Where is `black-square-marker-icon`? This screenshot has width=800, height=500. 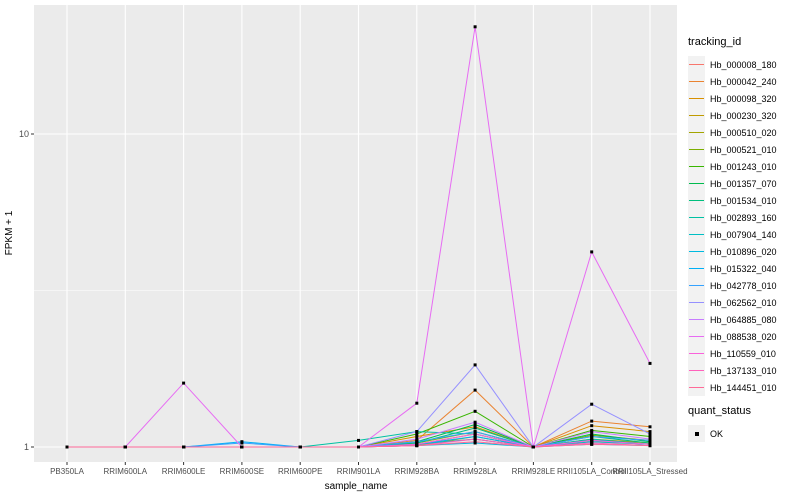
black-square-marker-icon is located at coordinates (696, 433).